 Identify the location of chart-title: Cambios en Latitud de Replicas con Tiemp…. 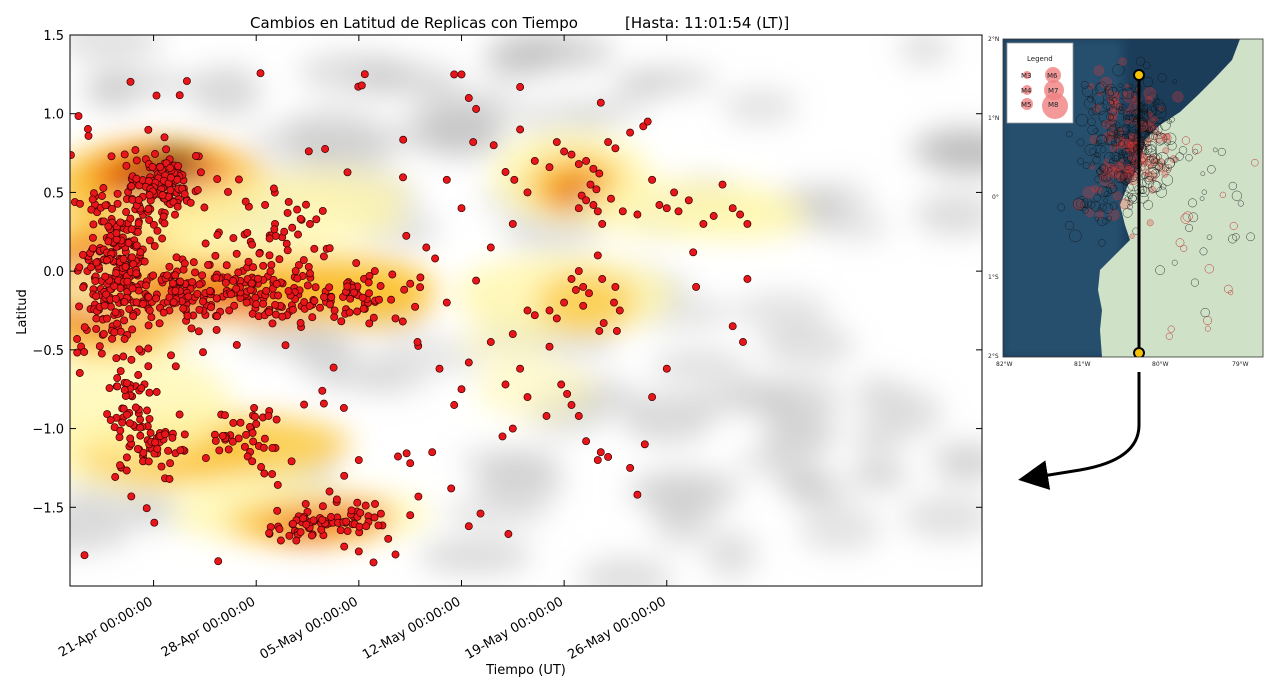
(414, 23).